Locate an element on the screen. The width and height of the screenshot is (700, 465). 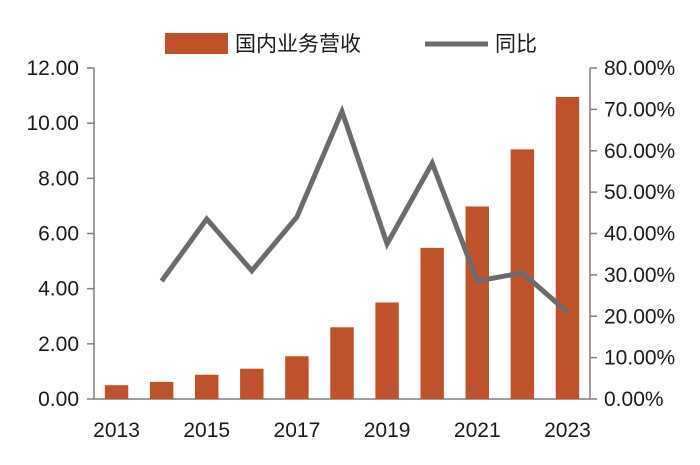
left-axis-tick-label: 6.00 is located at coordinates (58, 234).